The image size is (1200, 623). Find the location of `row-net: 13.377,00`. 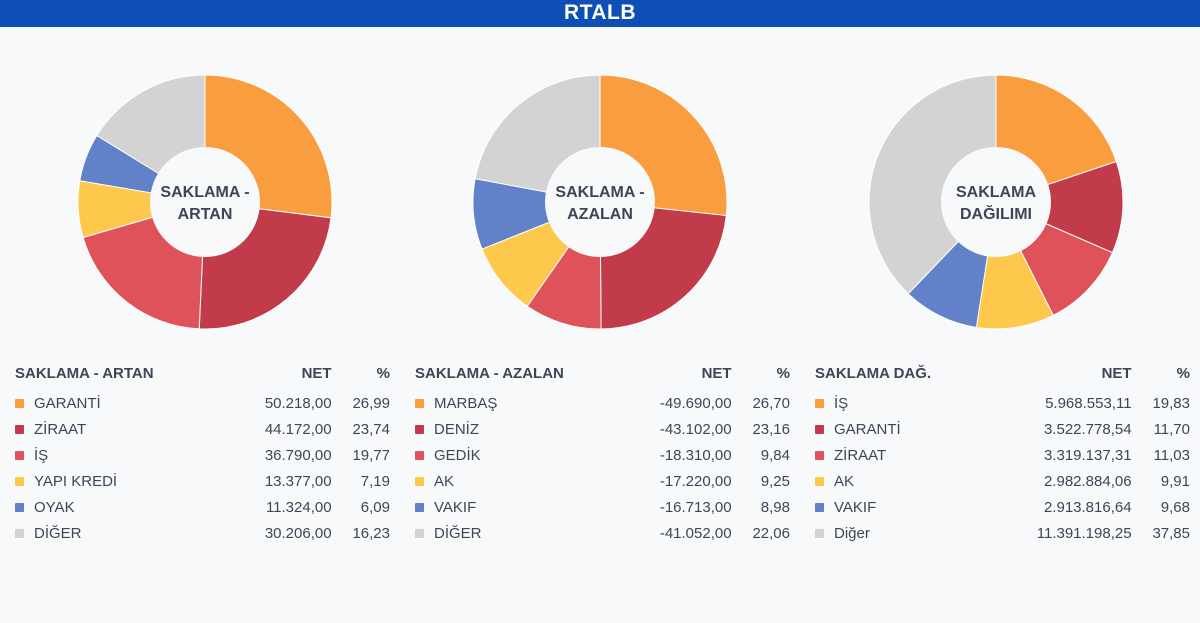

row-net: 13.377,00 is located at coordinates (298, 481).